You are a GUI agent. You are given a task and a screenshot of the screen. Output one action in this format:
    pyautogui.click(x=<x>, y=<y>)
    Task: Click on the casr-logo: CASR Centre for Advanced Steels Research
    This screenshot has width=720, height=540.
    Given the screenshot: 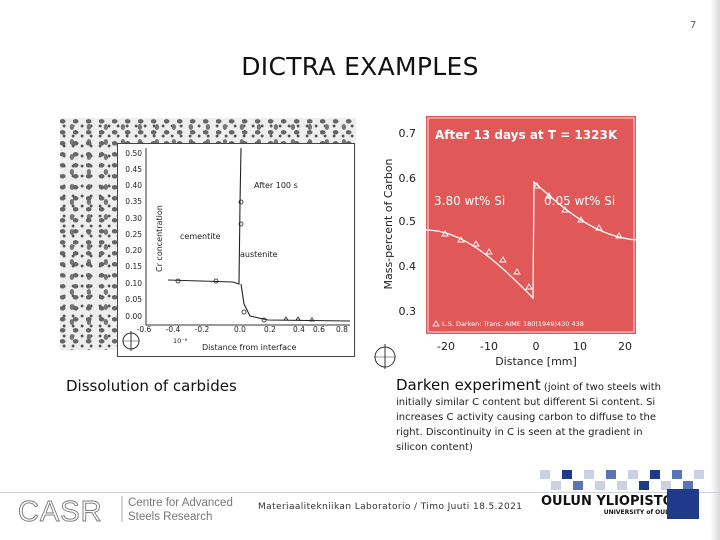 What is the action you would take?
    pyautogui.click(x=138, y=510)
    